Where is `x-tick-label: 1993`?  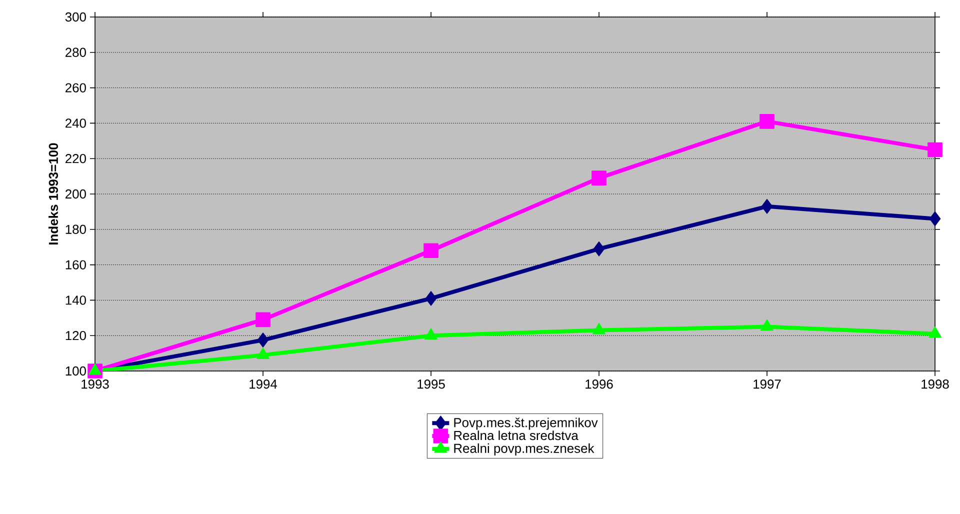
x-tick-label: 1993 is located at coordinates (95, 384).